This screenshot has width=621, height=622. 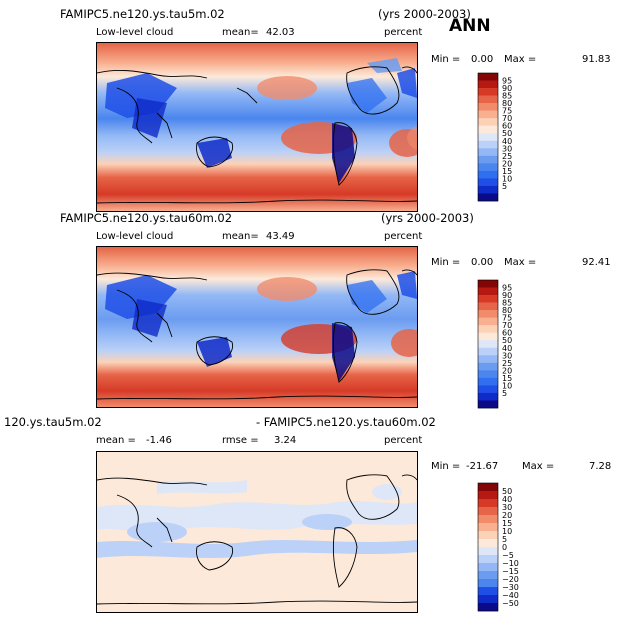 I want to click on colorbar-tick-label: 85, so click(x=507, y=303).